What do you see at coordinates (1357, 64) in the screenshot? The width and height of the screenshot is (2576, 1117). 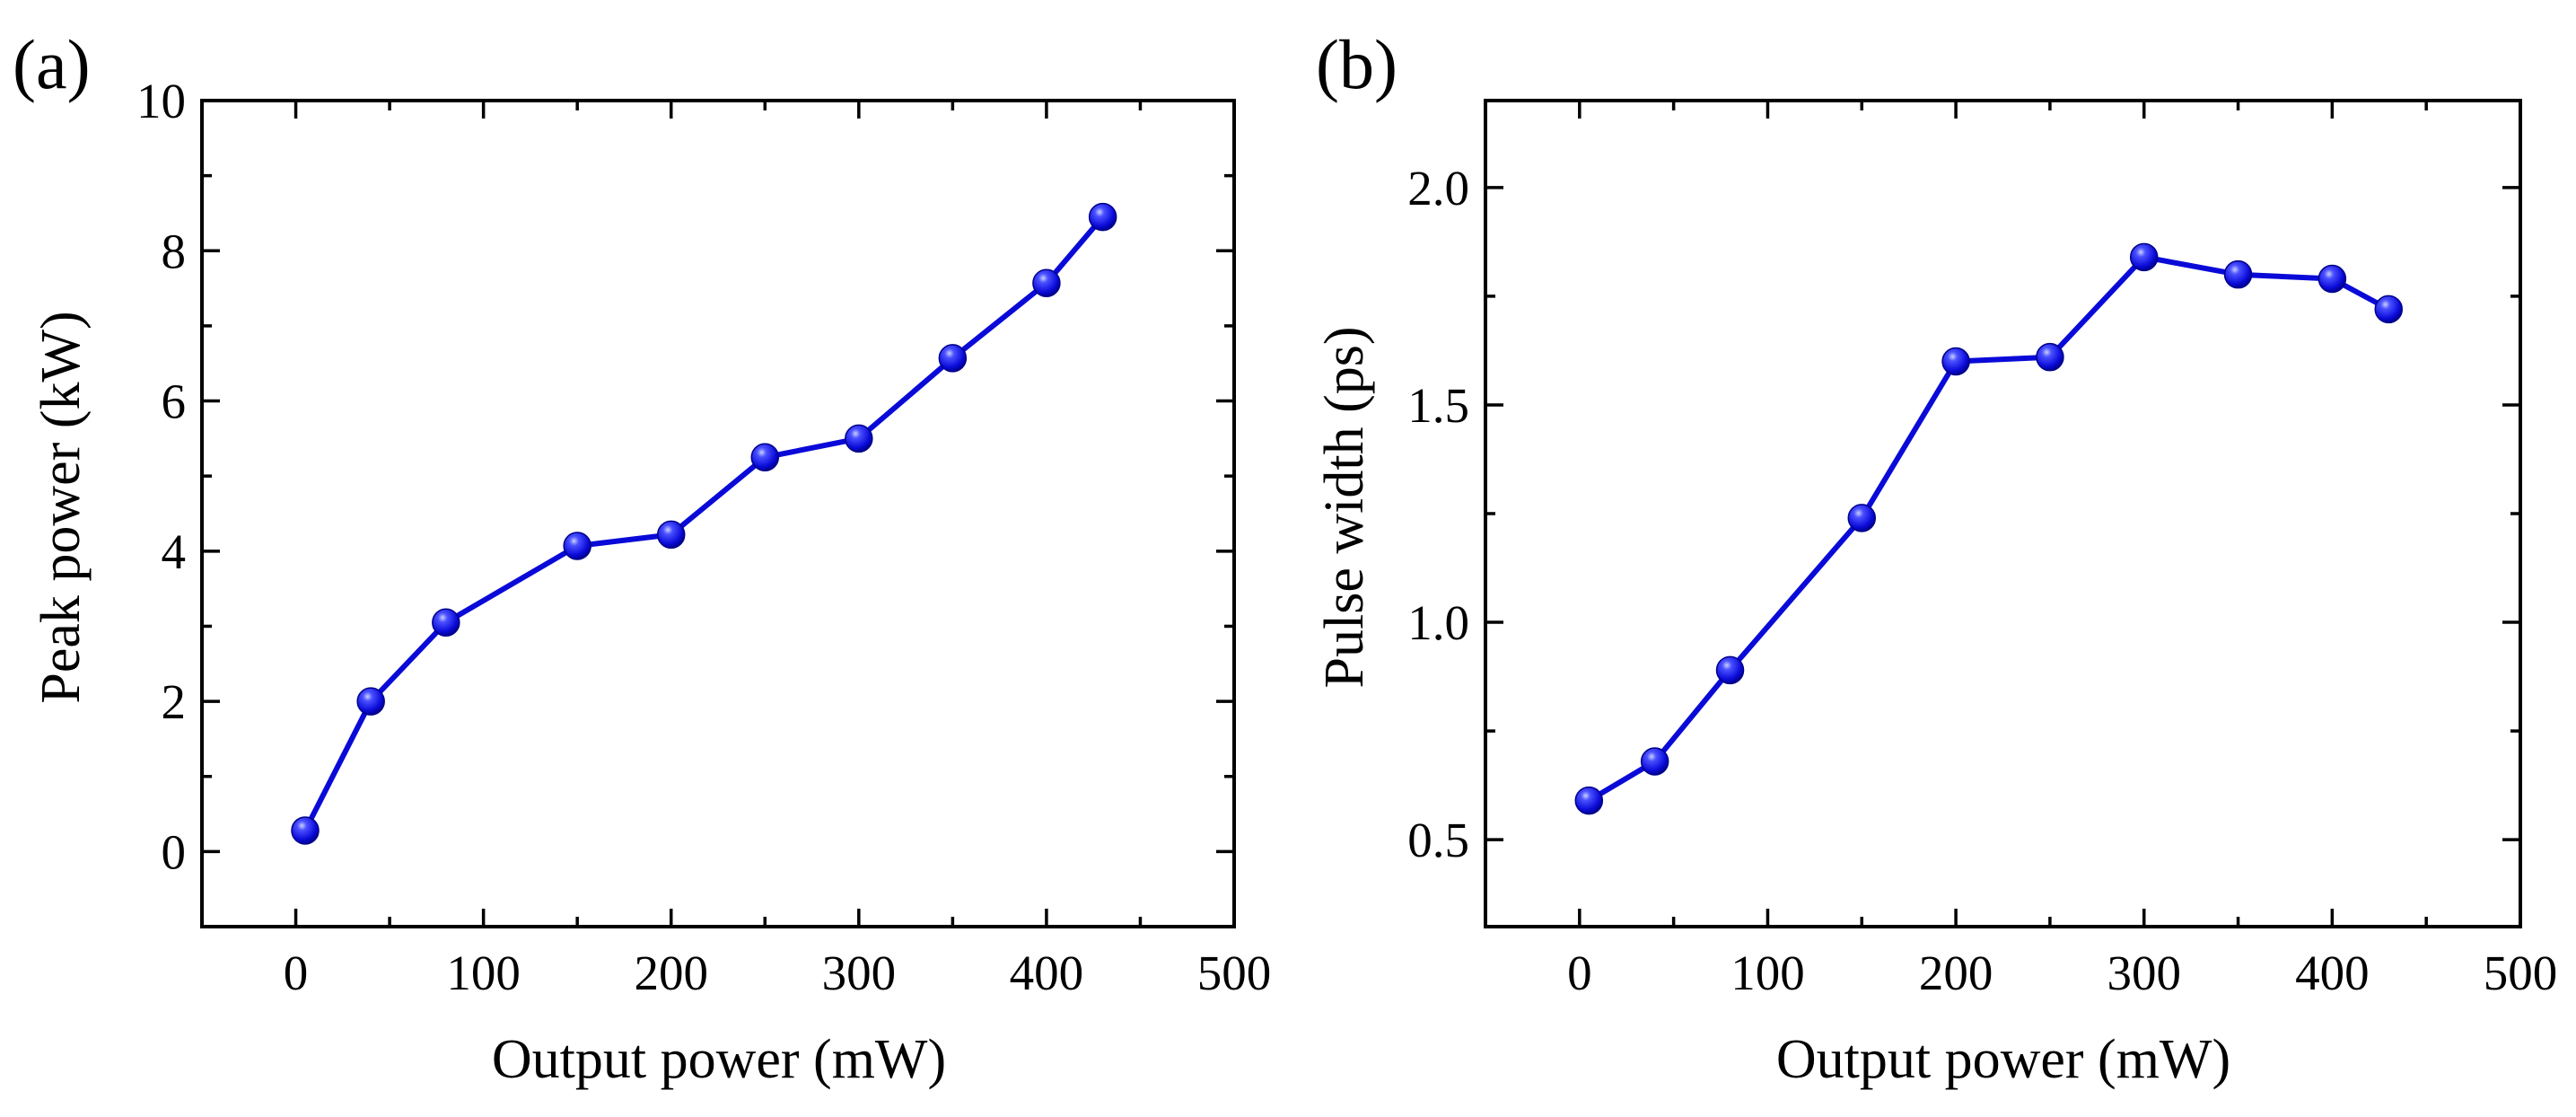 I see `panel-label: (b)` at bounding box center [1357, 64].